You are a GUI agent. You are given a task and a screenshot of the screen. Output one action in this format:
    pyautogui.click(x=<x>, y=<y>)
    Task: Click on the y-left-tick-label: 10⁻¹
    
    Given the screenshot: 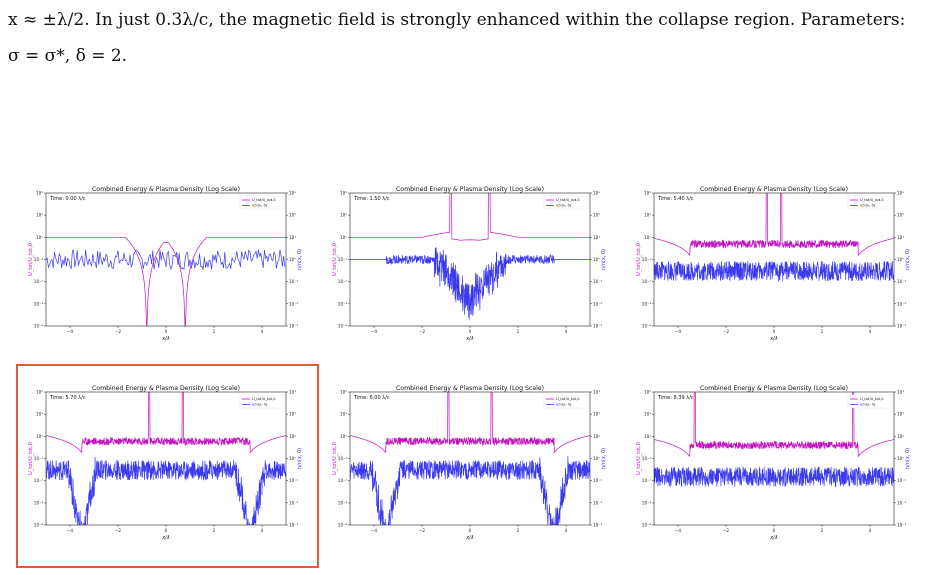 What is the action you would take?
    pyautogui.click(x=343, y=458)
    